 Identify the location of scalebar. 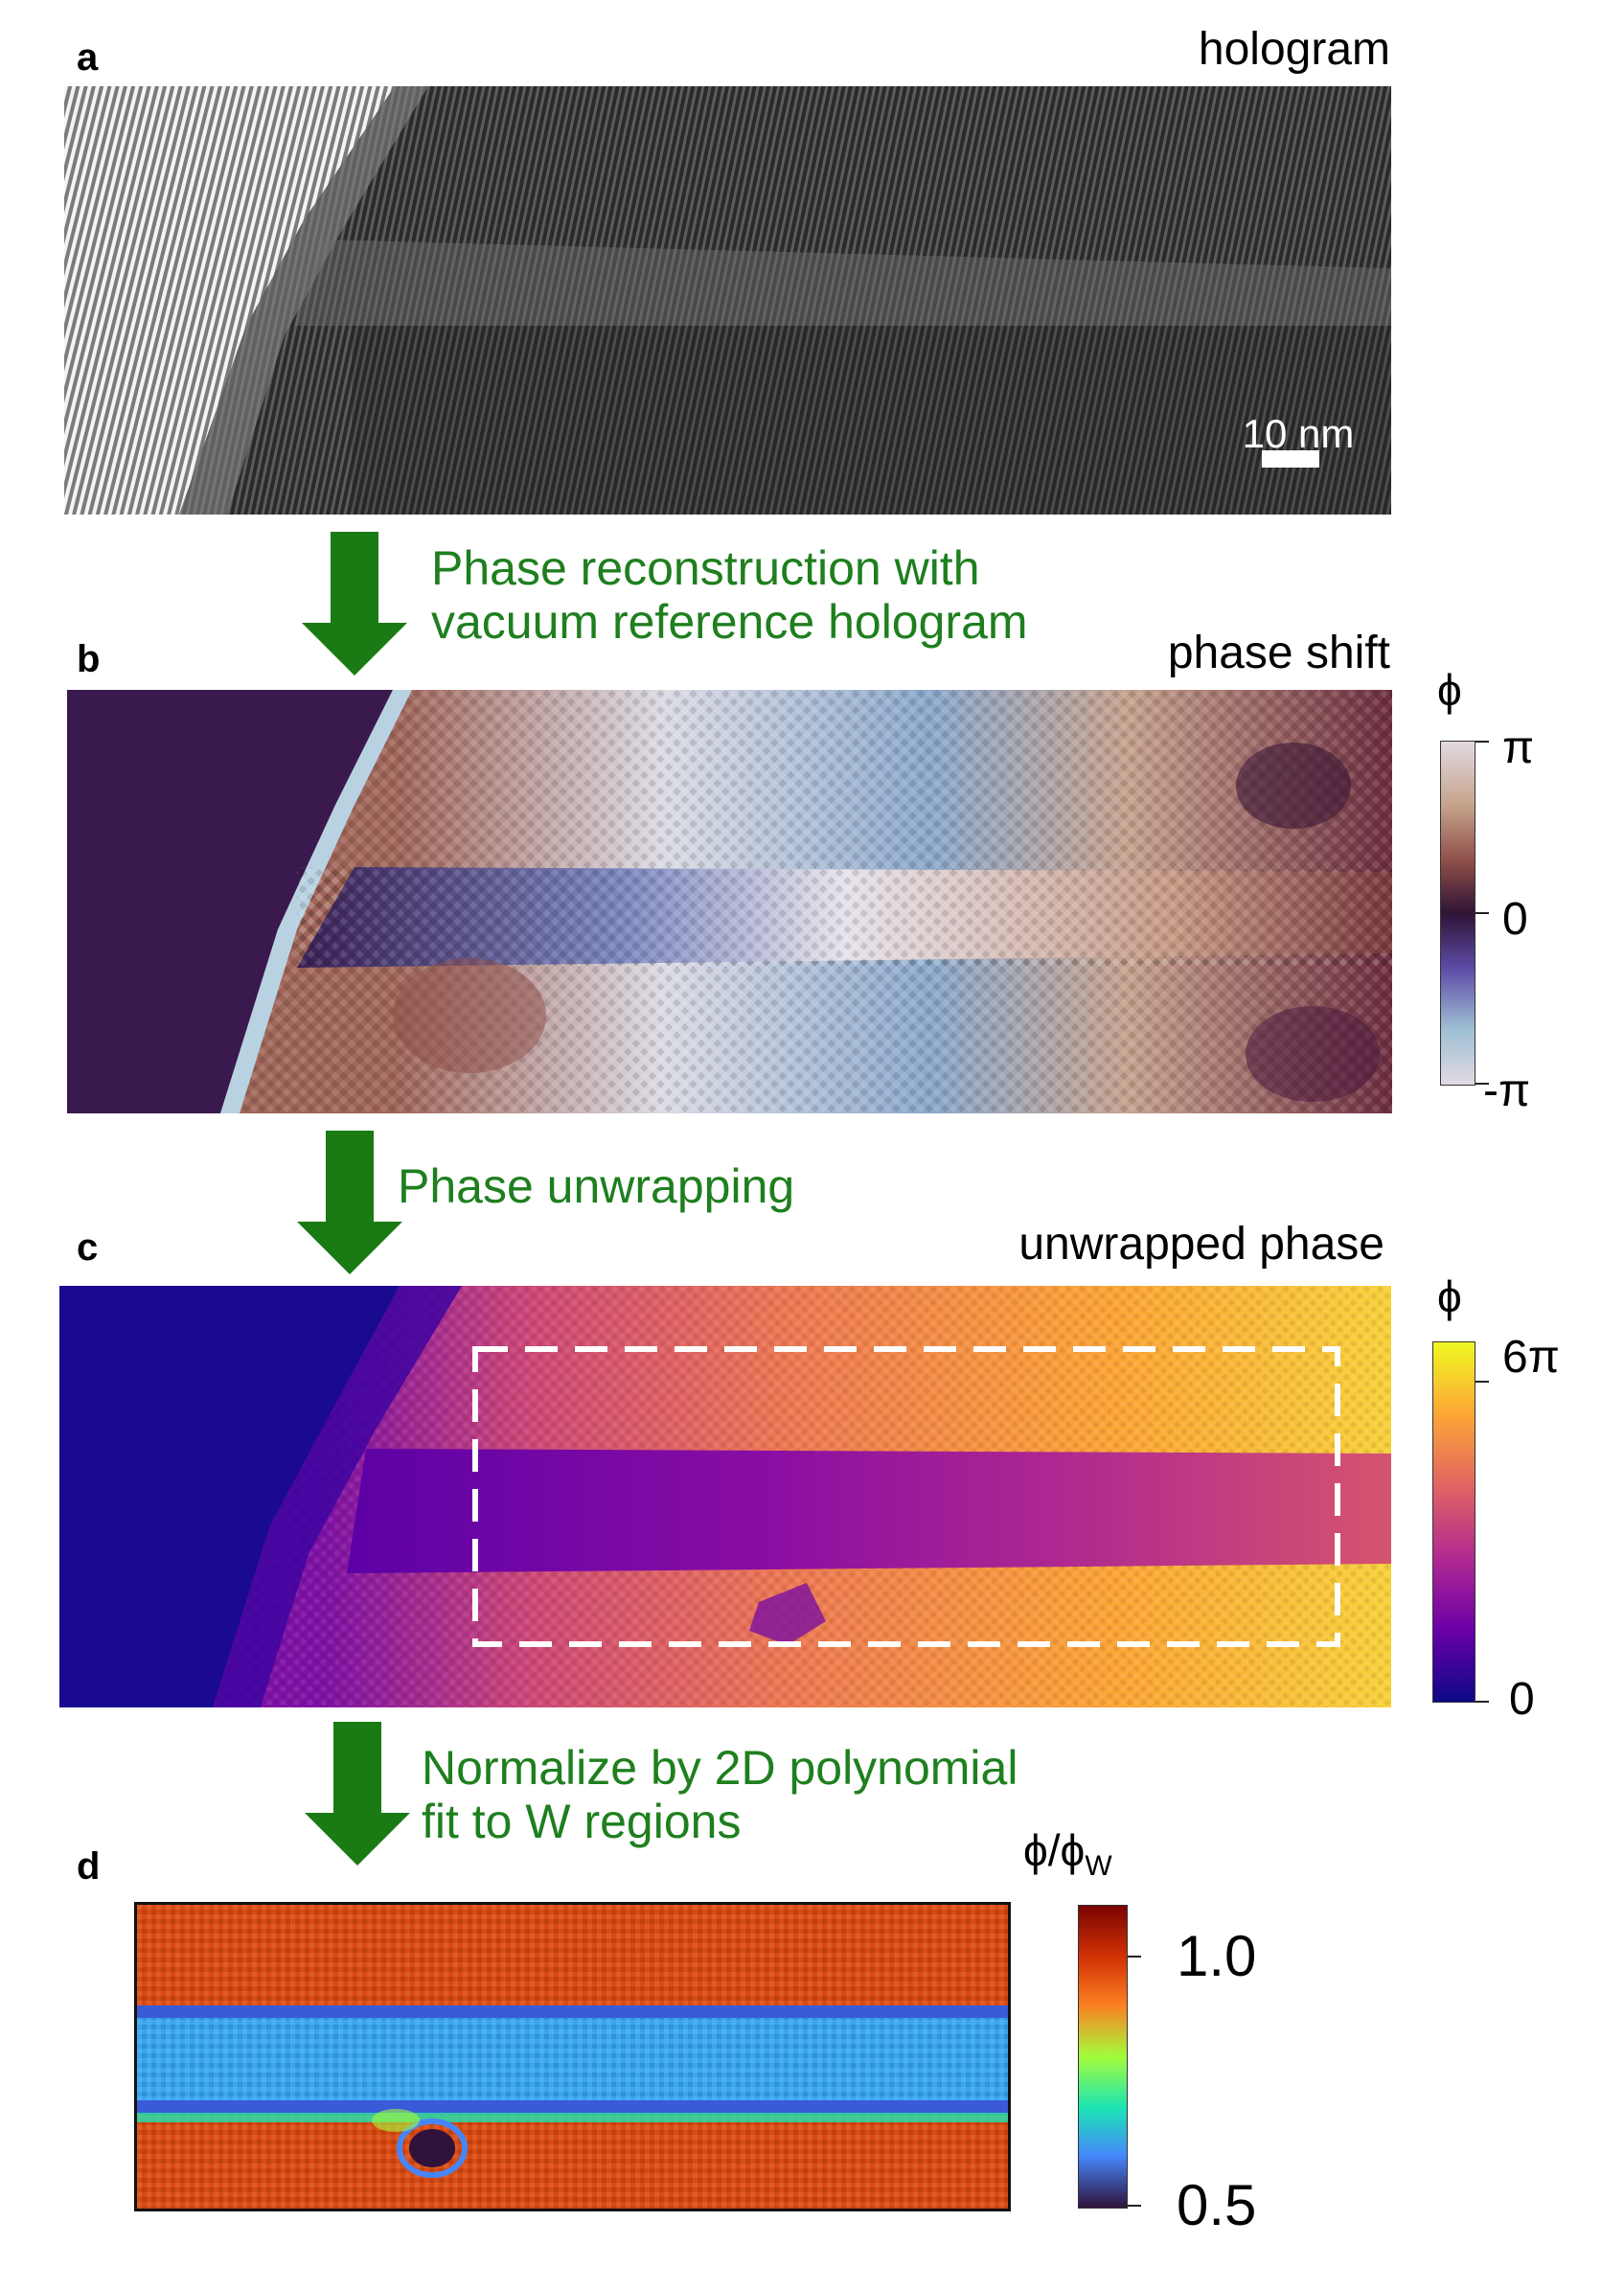
(1290, 459).